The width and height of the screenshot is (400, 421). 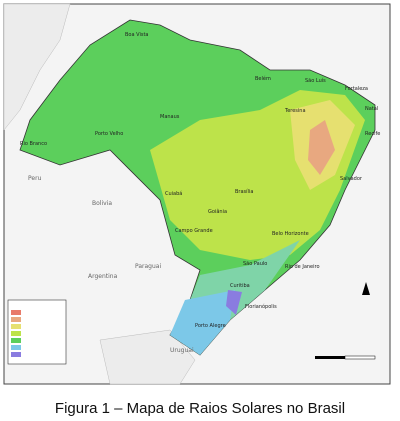 What do you see at coordinates (263, 78) in the screenshot?
I see `city-label: Belém` at bounding box center [263, 78].